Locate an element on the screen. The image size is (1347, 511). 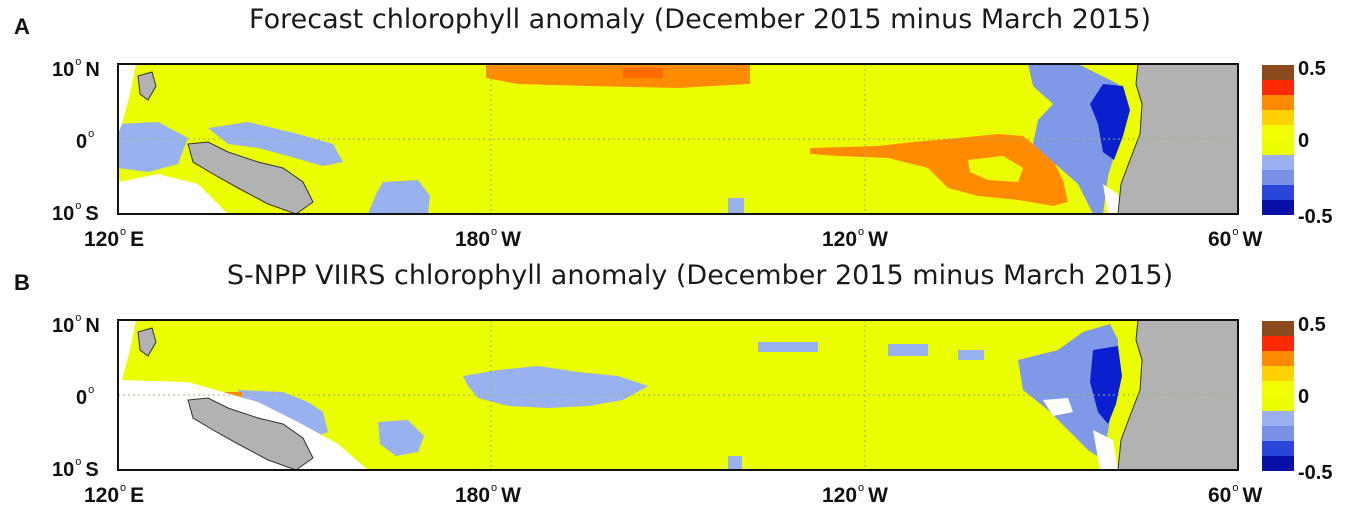
panel-letter: B is located at coordinates (22, 282).